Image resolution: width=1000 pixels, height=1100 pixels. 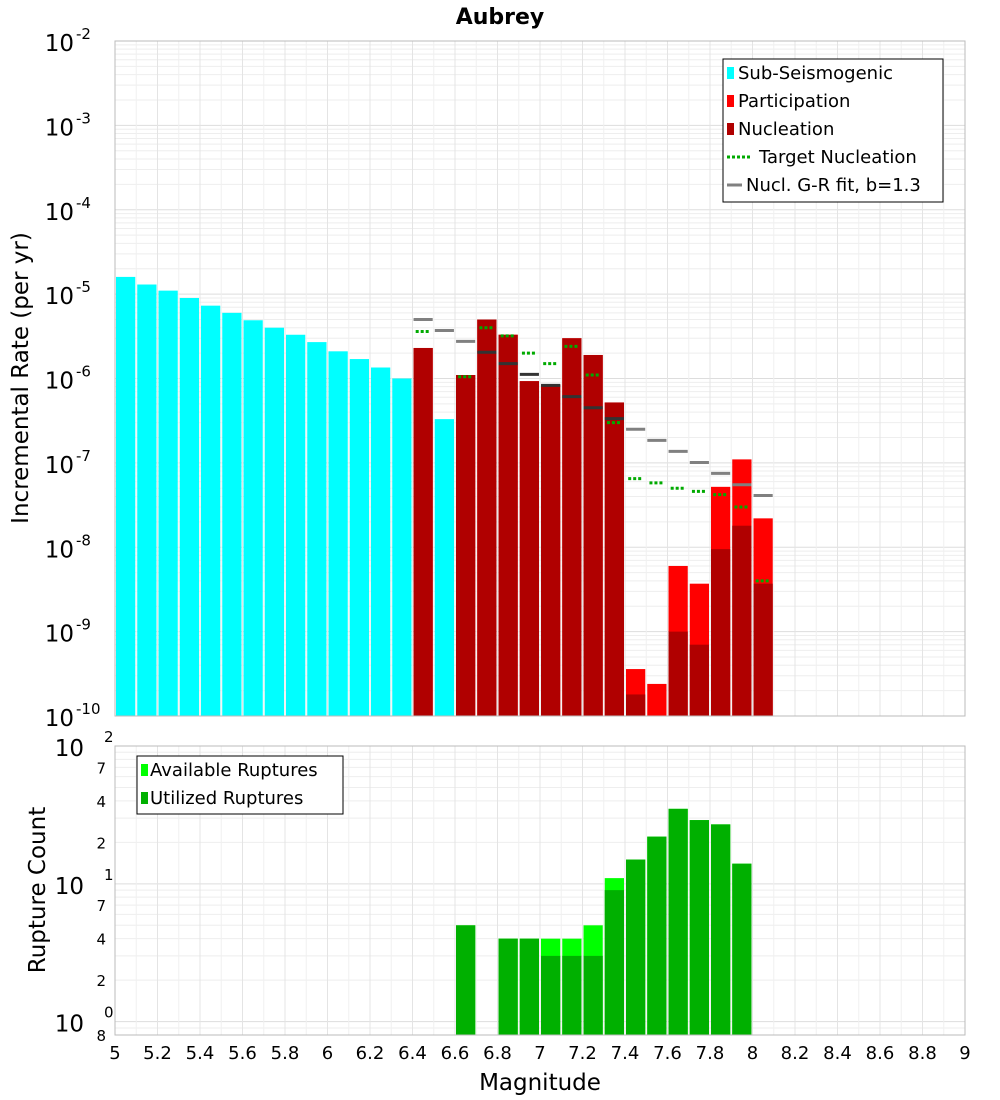 I want to click on rate-legend-item-nucleation: Nucleation, so click(x=780, y=129).